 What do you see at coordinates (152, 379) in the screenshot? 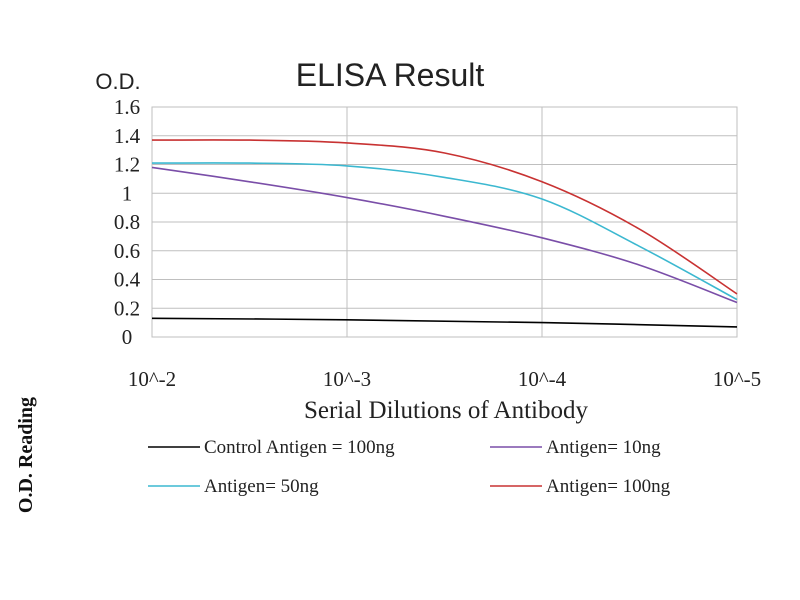
I see `x-tick-label: 10^-2` at bounding box center [152, 379].